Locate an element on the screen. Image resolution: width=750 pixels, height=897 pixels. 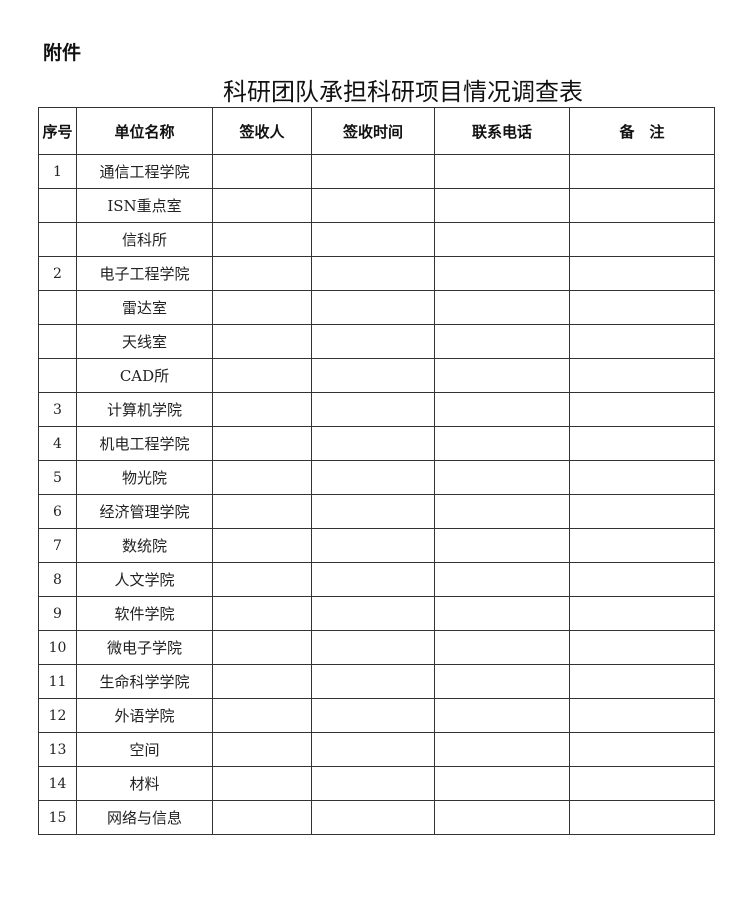
header-unit-name: 单位名称 is located at coordinates (144, 131).